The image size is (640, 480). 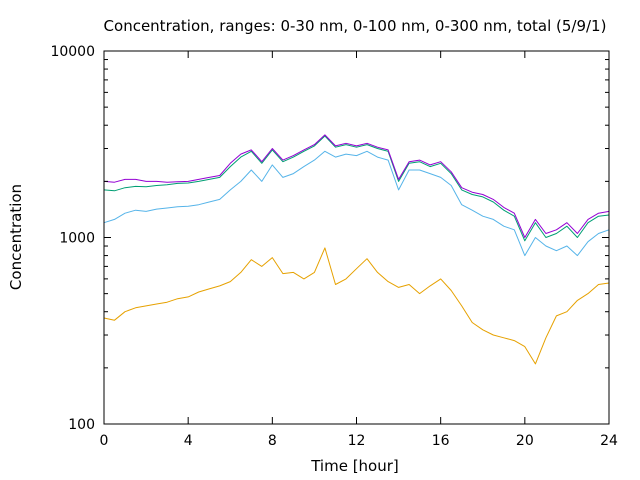 I want to click on x-tick-label: 20, so click(x=525, y=441).